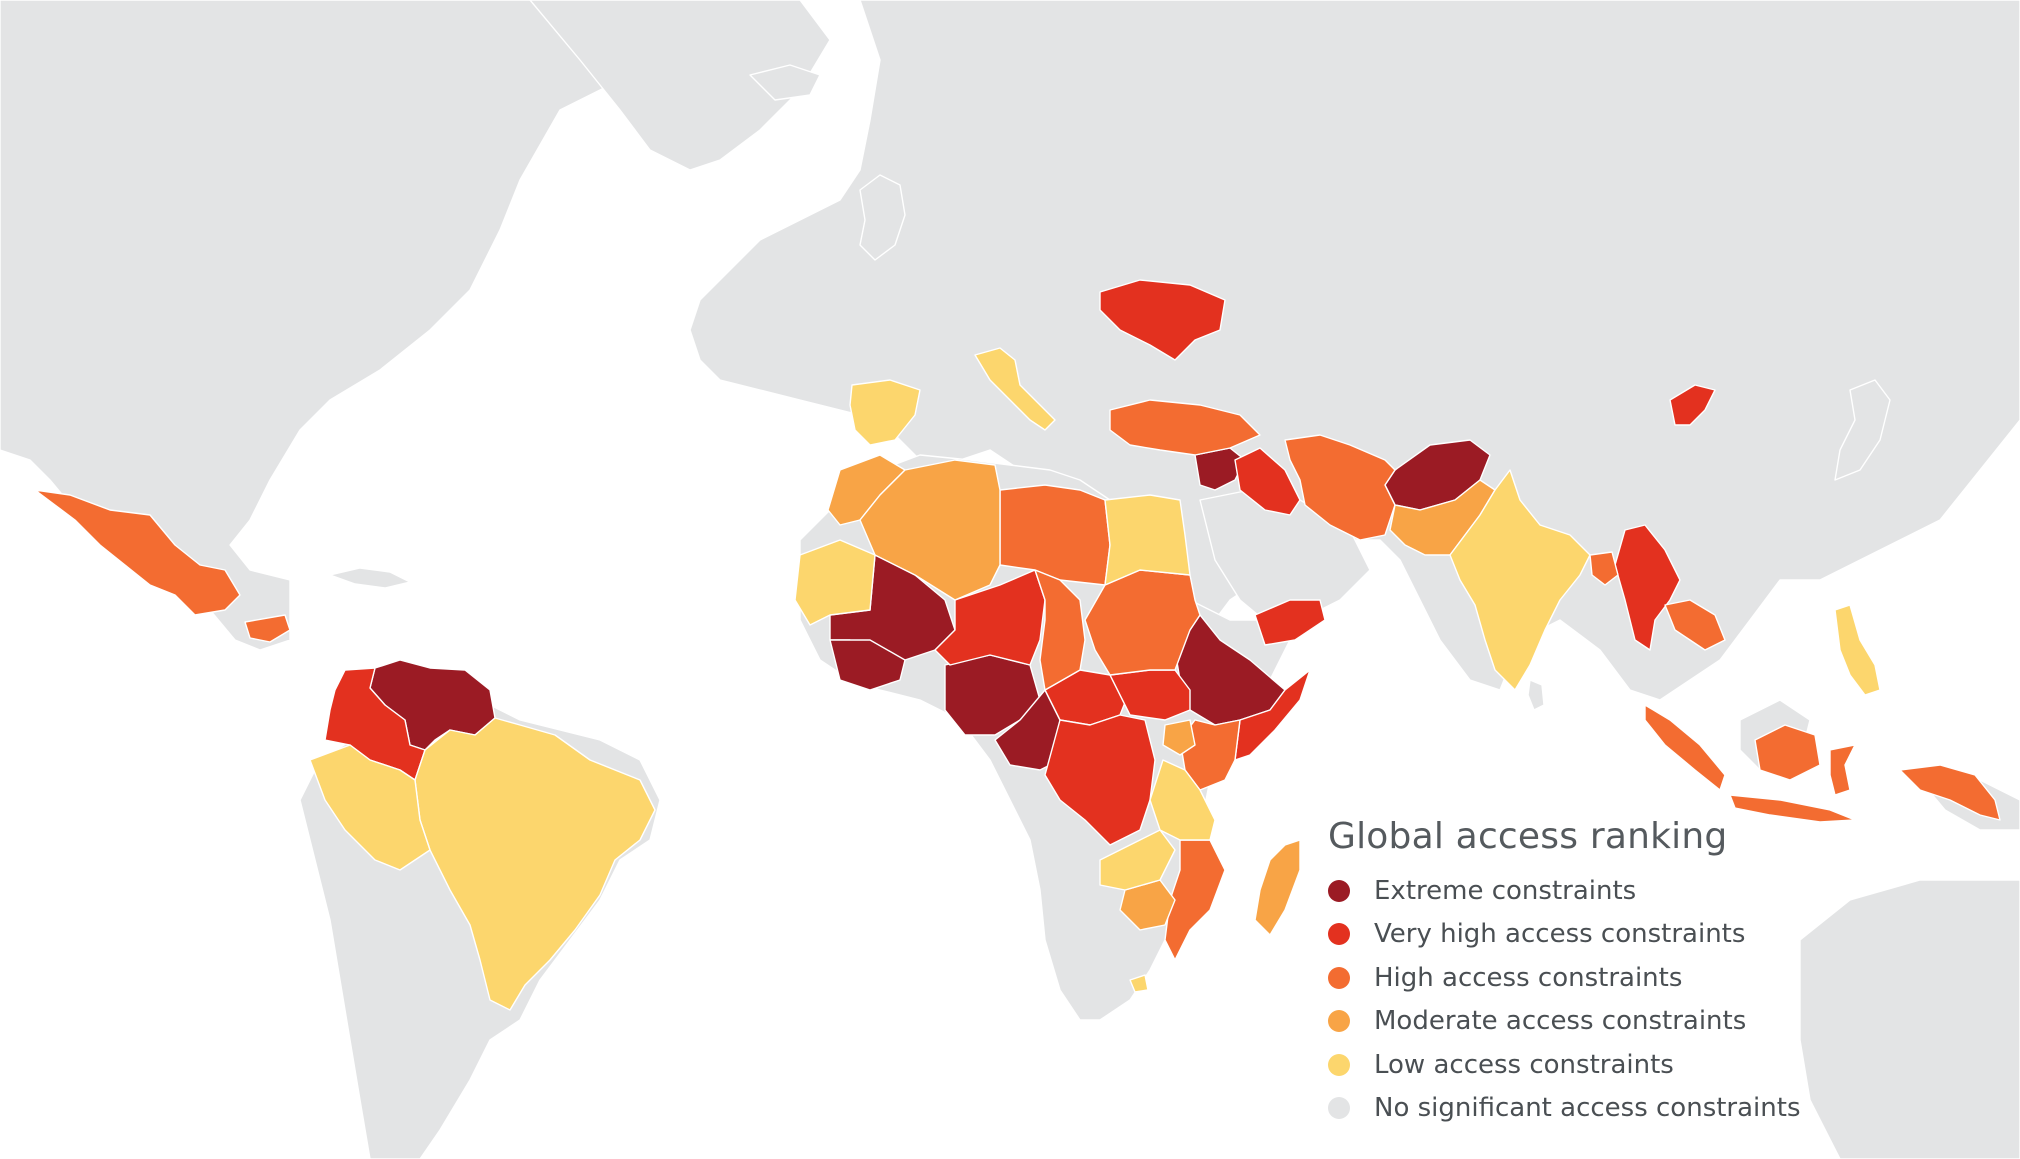 The width and height of the screenshot is (2020, 1159). Describe the element at coordinates (1842, 770) in the screenshot. I see `region-indonesia-sulawesi` at that location.